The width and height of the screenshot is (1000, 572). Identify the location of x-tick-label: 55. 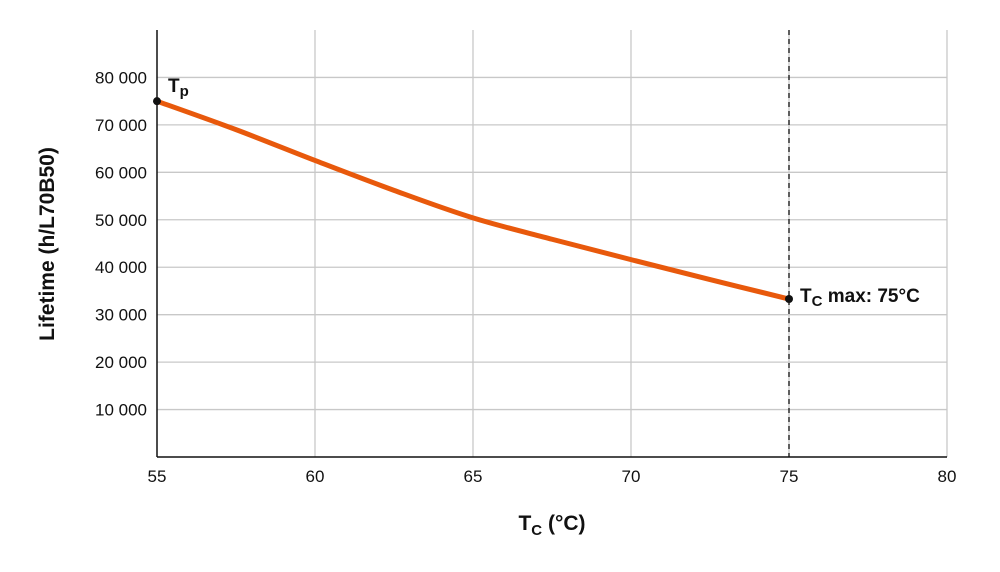
(157, 476).